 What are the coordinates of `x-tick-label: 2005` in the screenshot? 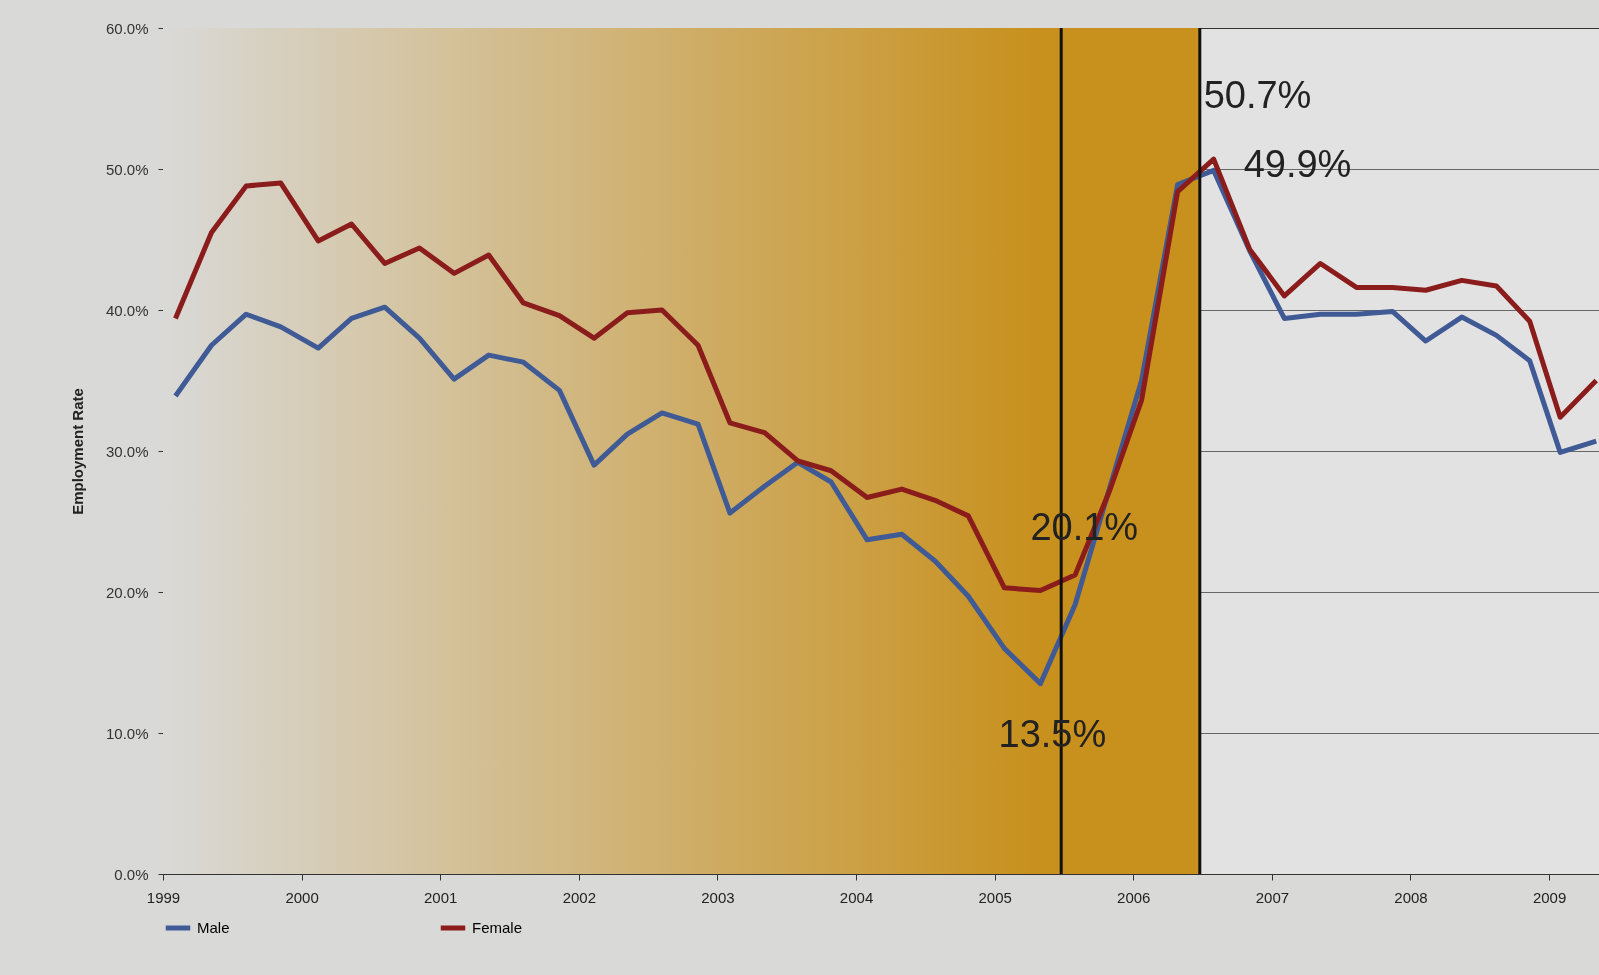 It's located at (995, 897).